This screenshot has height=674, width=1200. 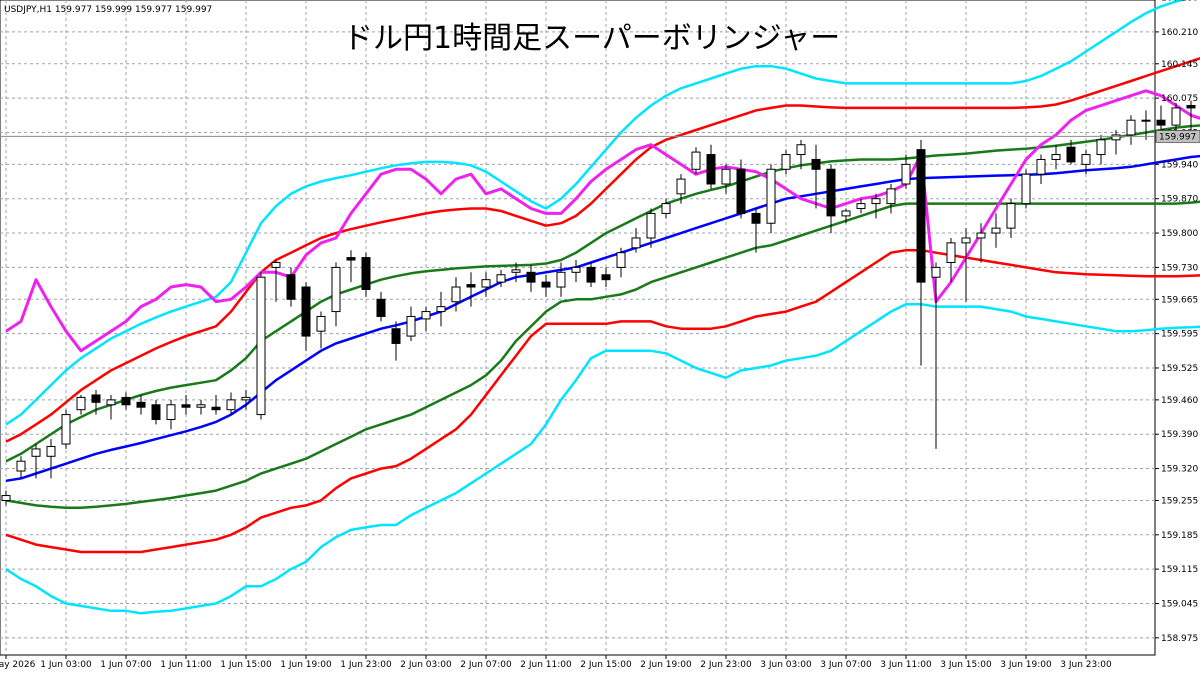 I want to click on x-tick-label: 1 Jun 03:00, so click(x=66, y=665).